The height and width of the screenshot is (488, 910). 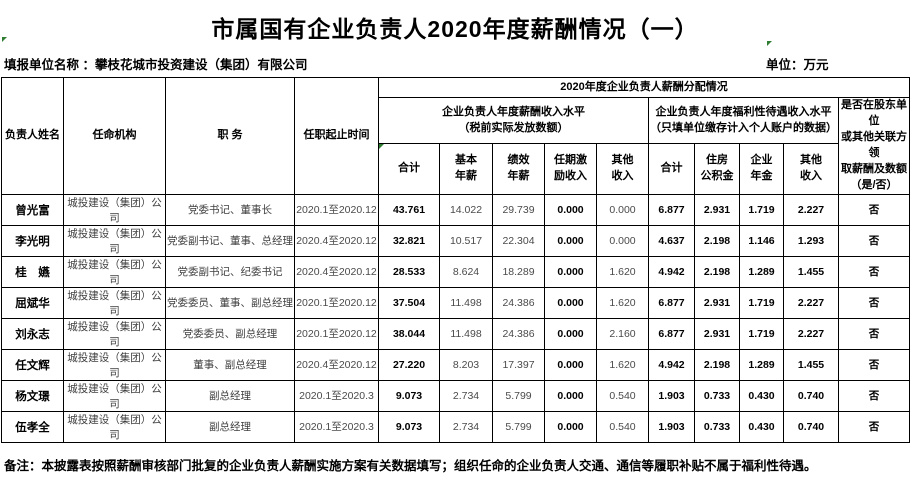 I want to click on cell-name: 李光明, so click(x=32, y=240).